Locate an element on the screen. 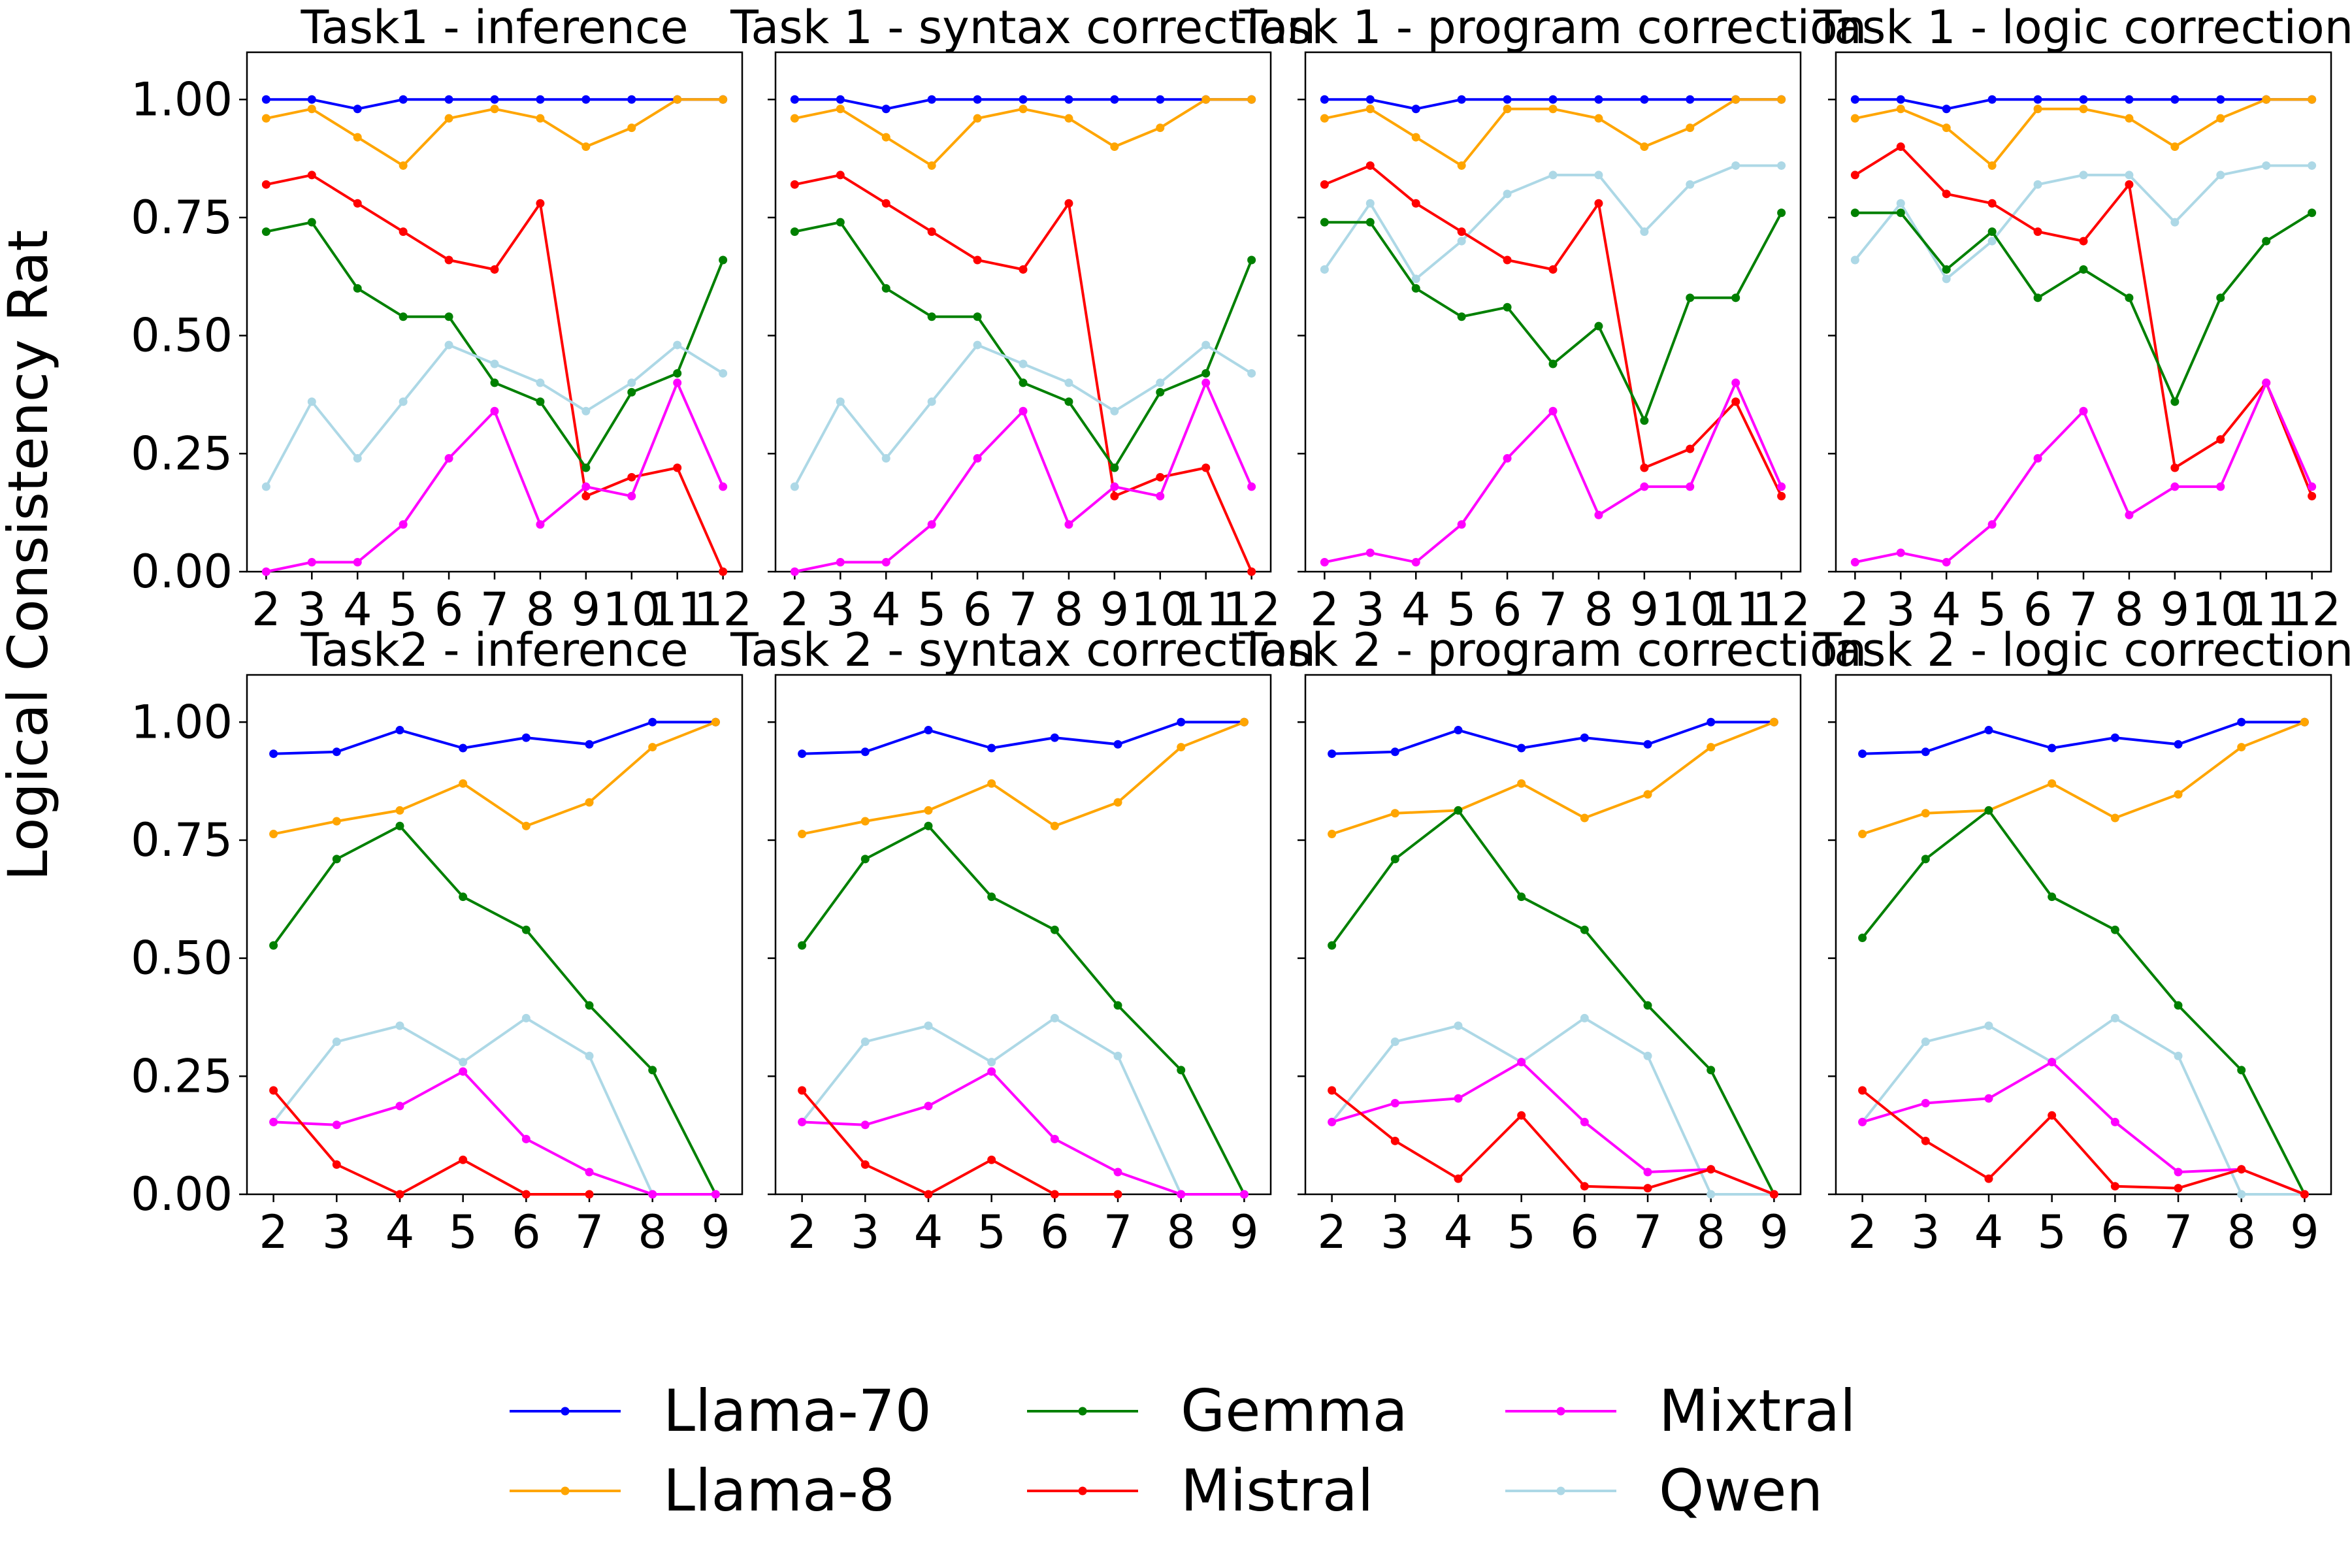  x-tick-label: 10 is located at coordinates (631, 609).